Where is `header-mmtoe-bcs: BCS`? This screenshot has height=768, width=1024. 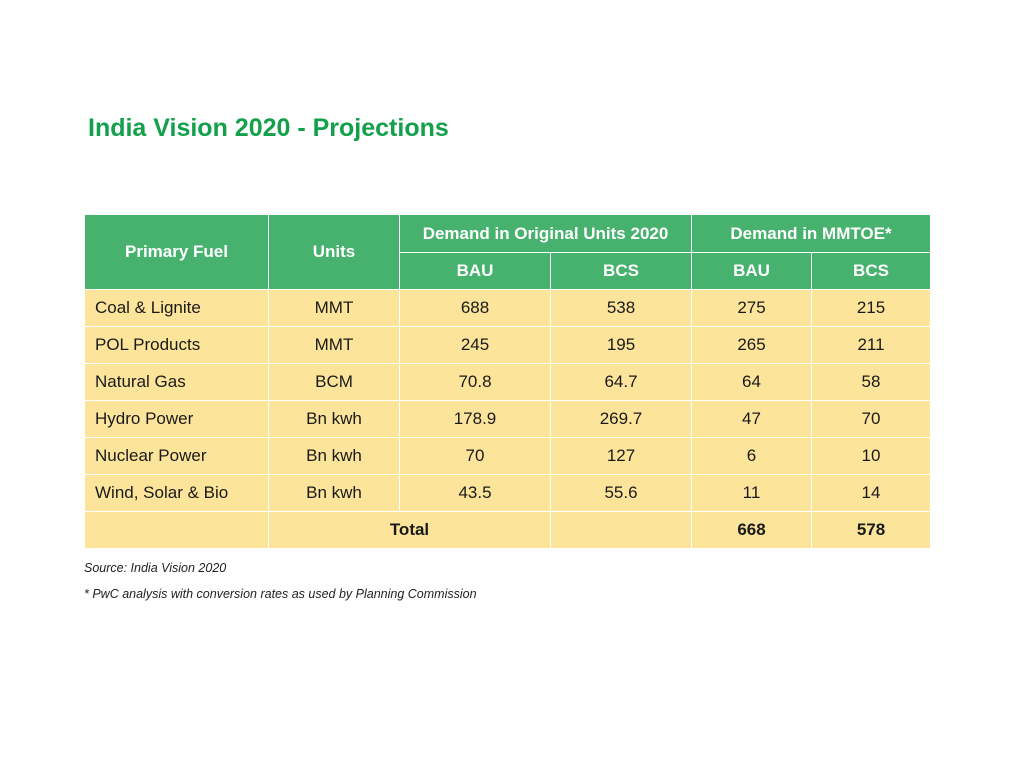 header-mmtoe-bcs: BCS is located at coordinates (871, 271).